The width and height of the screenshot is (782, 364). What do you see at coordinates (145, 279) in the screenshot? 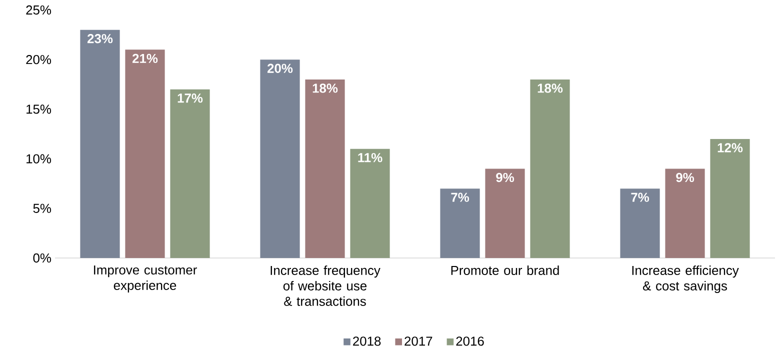
I see `x-tick-label: Improve customer experience` at bounding box center [145, 279].